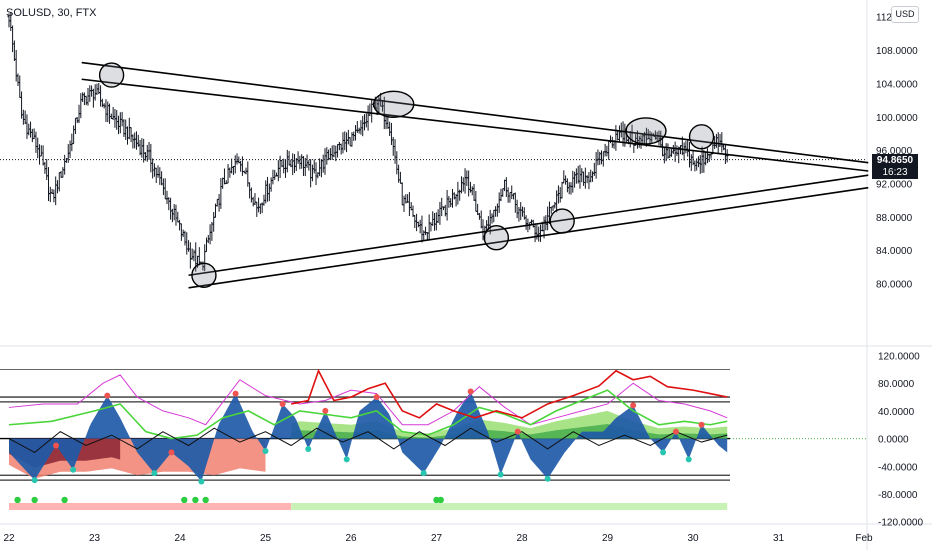  I want to click on price-tick-label: 80.0000, so click(894, 285).